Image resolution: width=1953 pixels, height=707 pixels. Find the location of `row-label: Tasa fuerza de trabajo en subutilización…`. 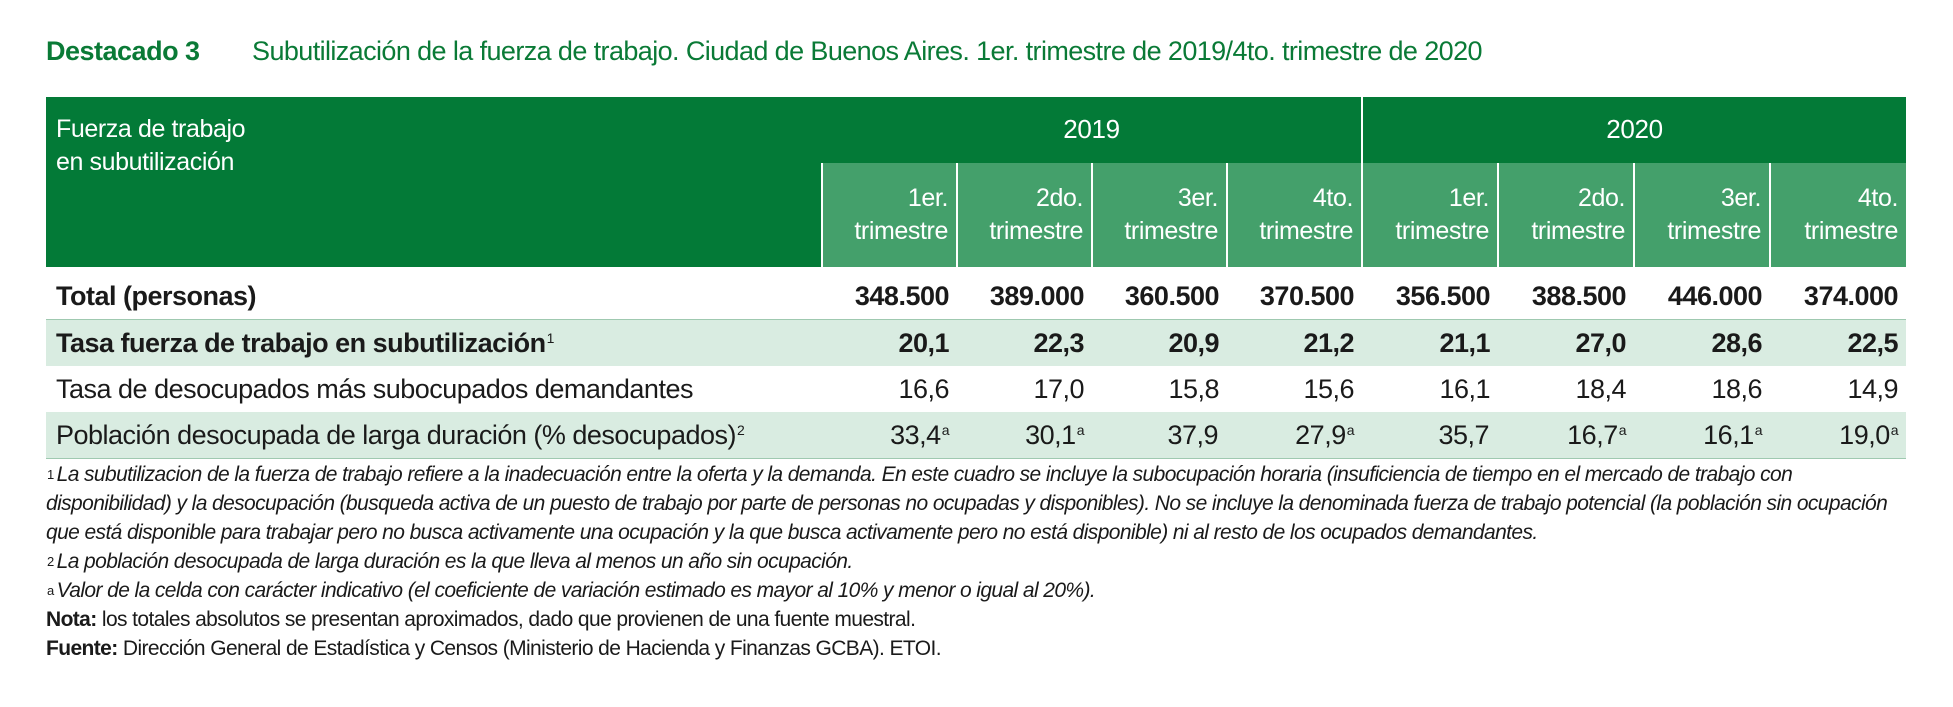

row-label: Tasa fuerza de trabajo en subutilización… is located at coordinates (434, 342).